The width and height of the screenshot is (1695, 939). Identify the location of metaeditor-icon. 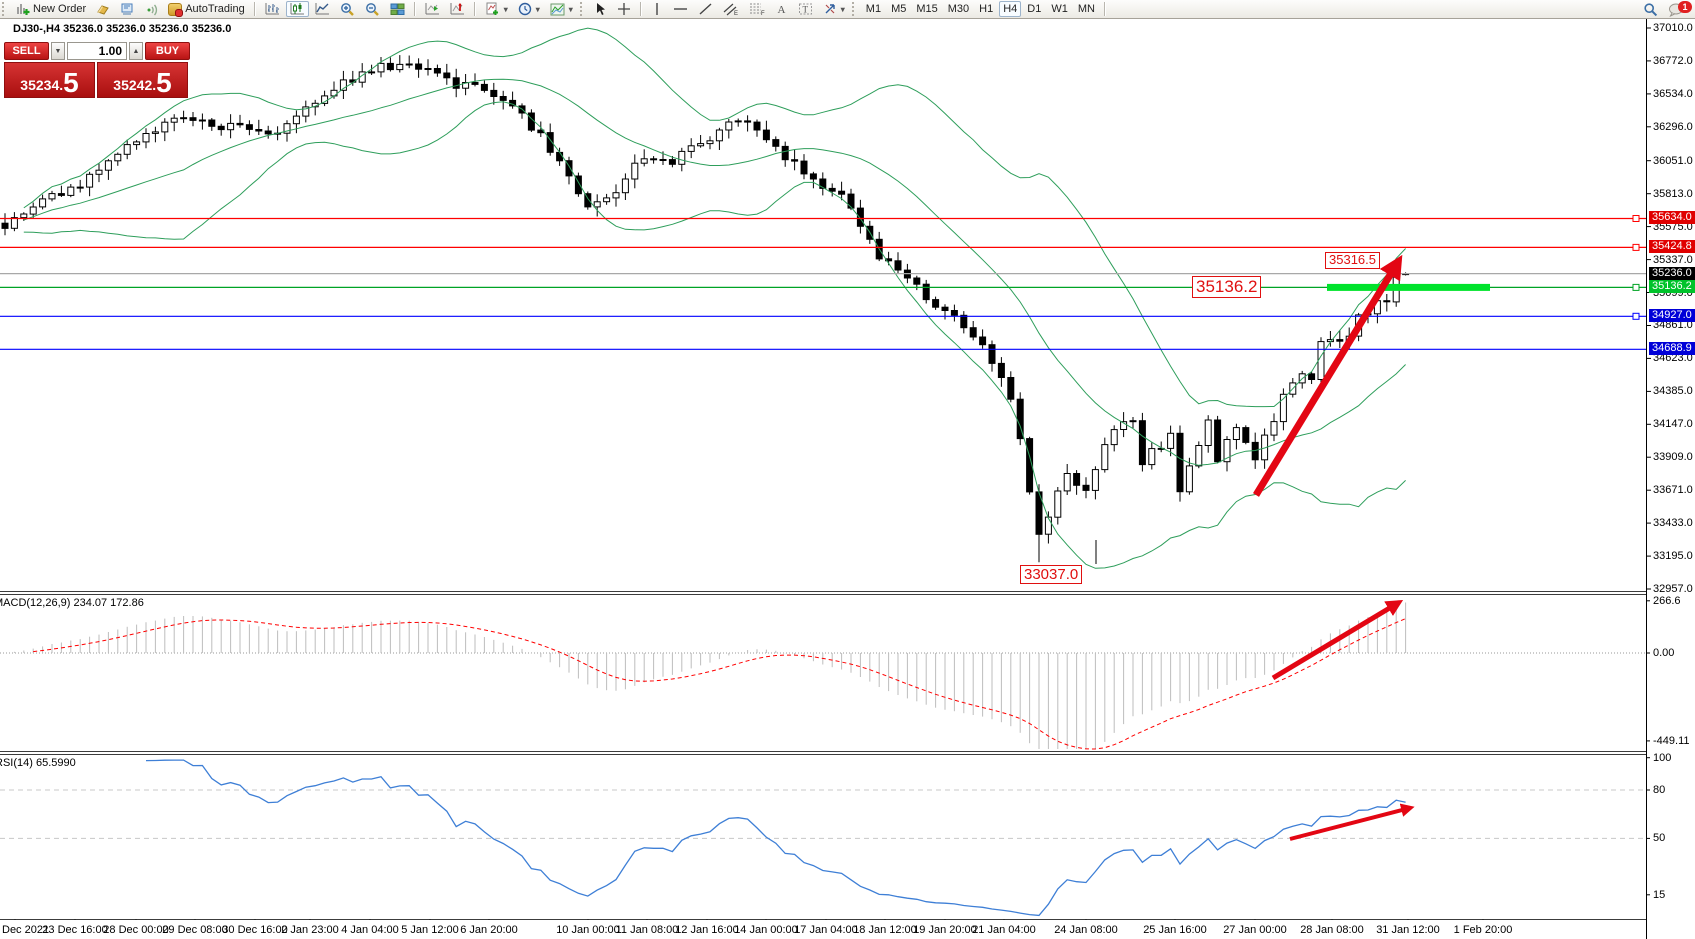
(127, 9).